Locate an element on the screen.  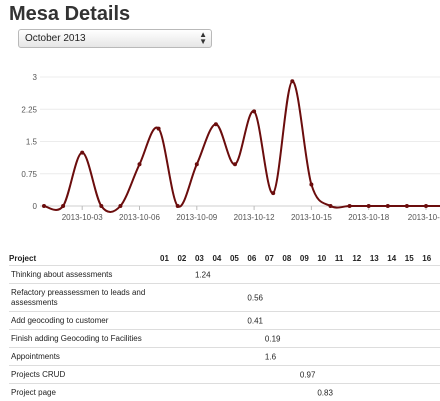
hours-value: 0.56 is located at coordinates (255, 297).